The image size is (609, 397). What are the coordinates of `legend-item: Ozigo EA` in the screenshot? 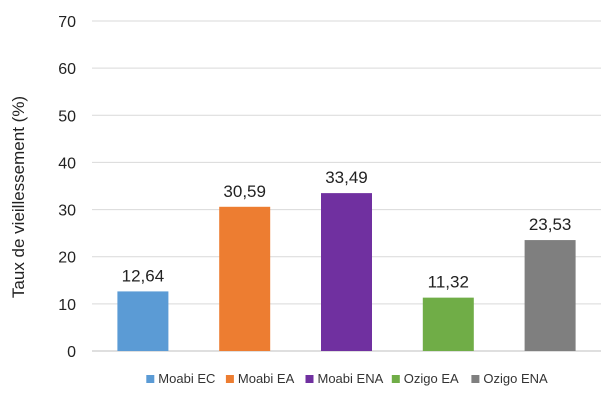 It's located at (425, 378).